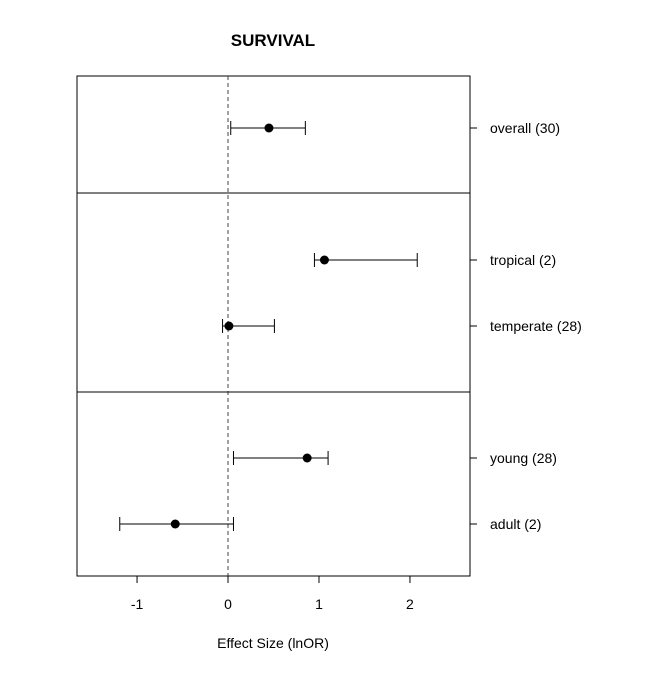 The image size is (672, 677). Describe the element at coordinates (273, 40) in the screenshot. I see `chart-title: SURVIVAL` at that location.